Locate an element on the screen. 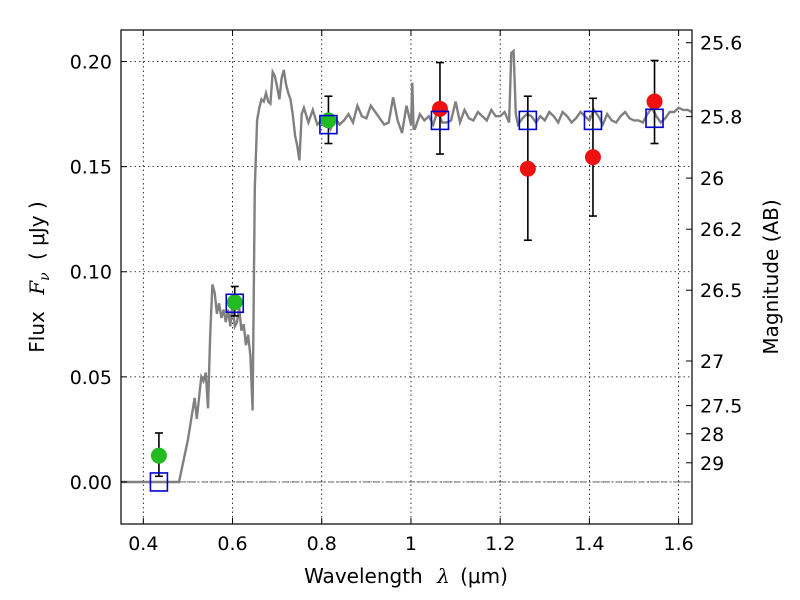  magnitude-tick-label-3: 26.2 is located at coordinates (721, 230).